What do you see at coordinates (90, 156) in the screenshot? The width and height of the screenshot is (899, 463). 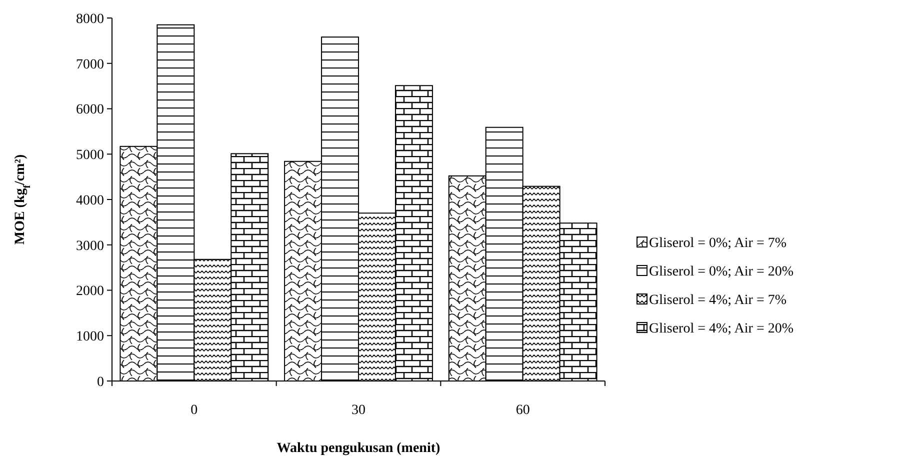 I see `y-tick-label: 5000` at bounding box center [90, 156].